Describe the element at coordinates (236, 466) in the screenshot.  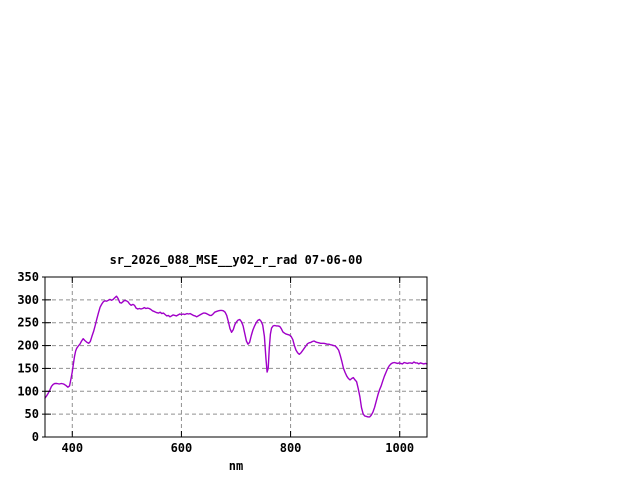
I see `x-axis-label: nm` at that location.